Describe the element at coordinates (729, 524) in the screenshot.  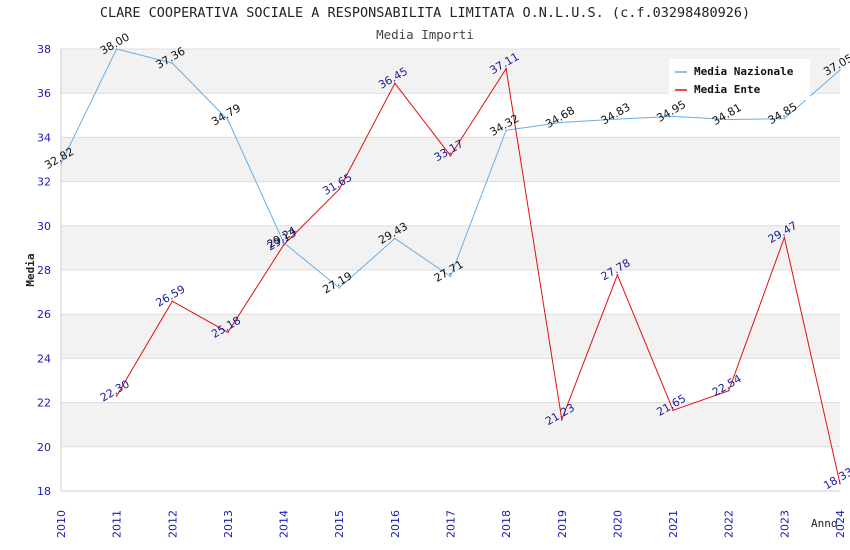
I see `x-tick-label: 2022` at that location.